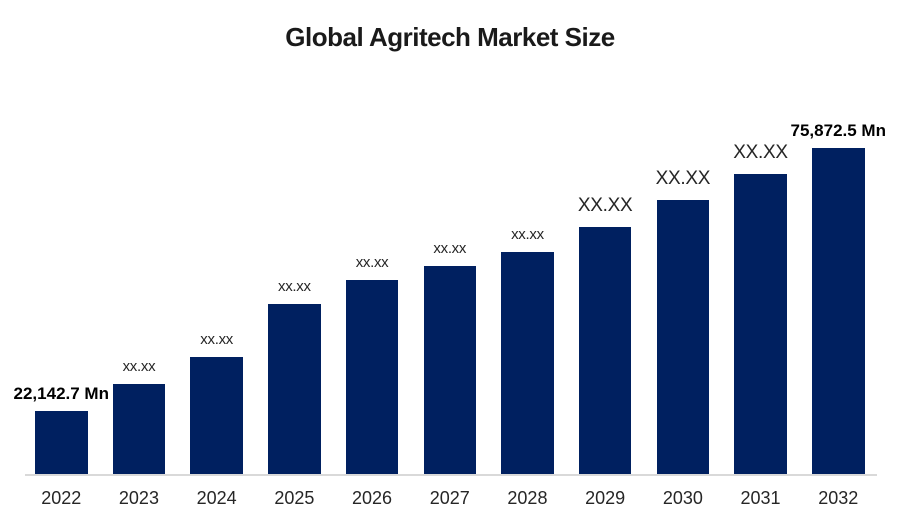 The height and width of the screenshot is (525, 900). What do you see at coordinates (838, 130) in the screenshot?
I see `bar-value-label-2032: 75,872.5 Mn` at bounding box center [838, 130].